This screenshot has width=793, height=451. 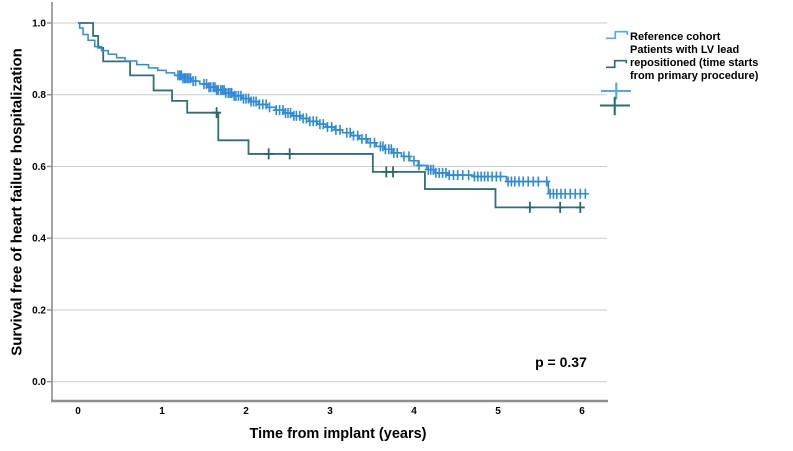 I want to click on y-tick-label: 1.0, so click(x=39, y=24).